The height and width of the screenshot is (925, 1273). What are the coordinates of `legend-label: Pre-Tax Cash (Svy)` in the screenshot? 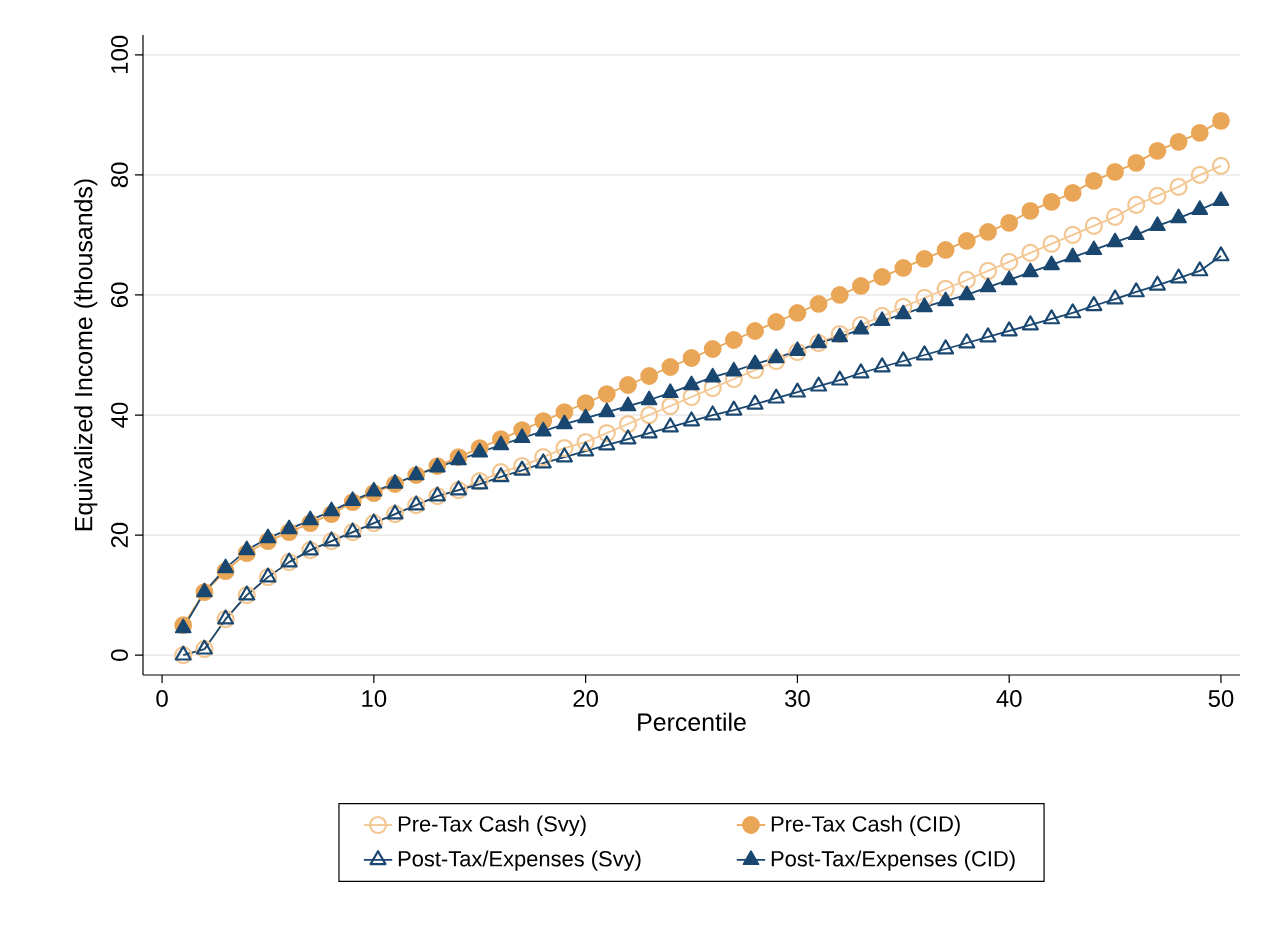 It's located at (492, 825).